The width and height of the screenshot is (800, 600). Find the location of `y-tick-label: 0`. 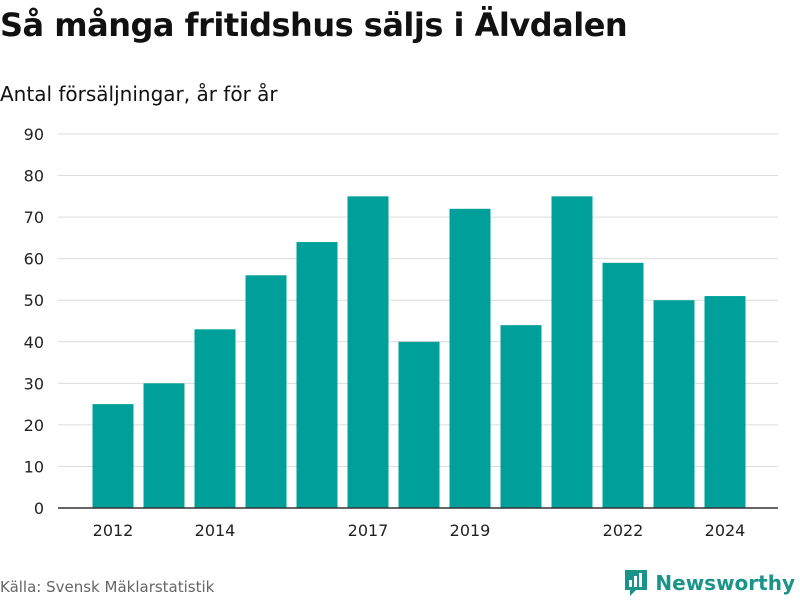

y-tick-label: 0 is located at coordinates (39, 508).